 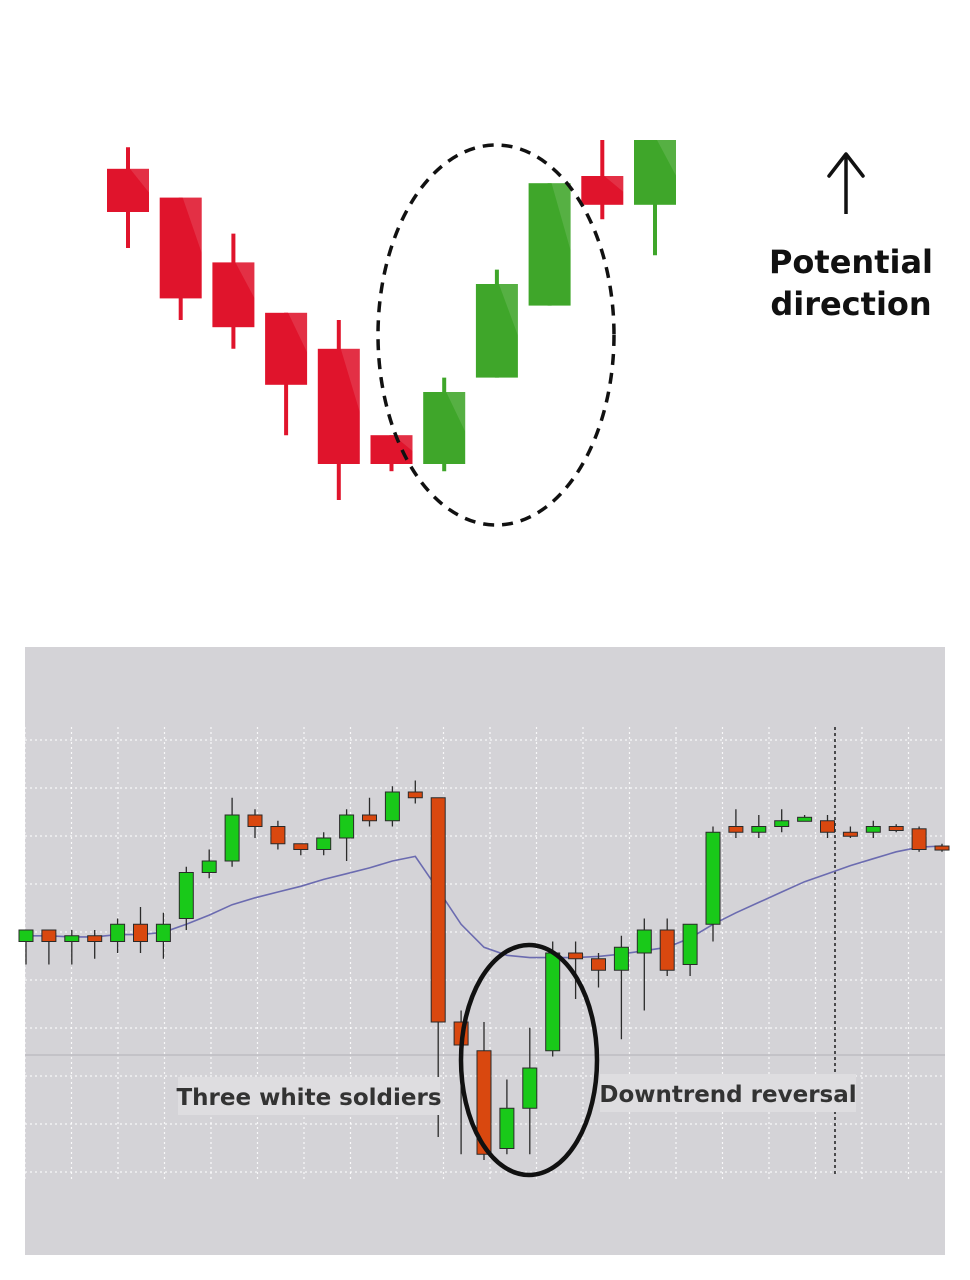 I want to click on annotation-line-1: Potential, so click(x=851, y=262).